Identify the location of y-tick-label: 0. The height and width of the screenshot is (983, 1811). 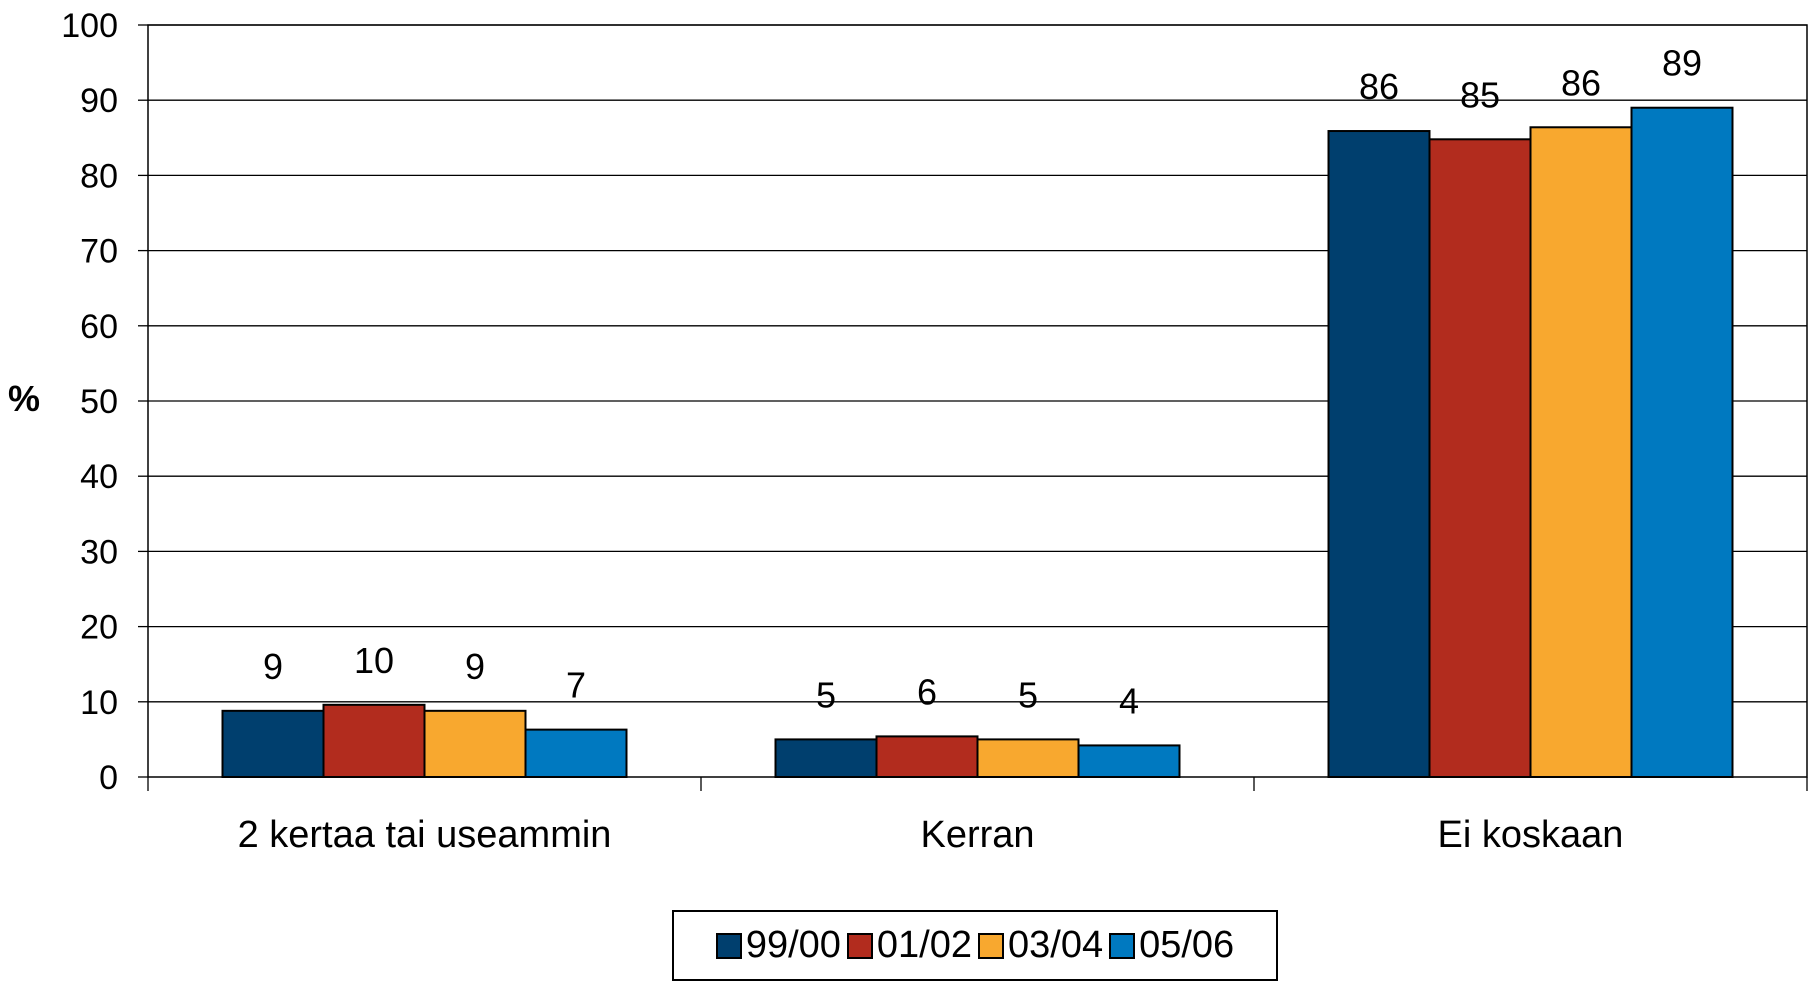
(108, 778).